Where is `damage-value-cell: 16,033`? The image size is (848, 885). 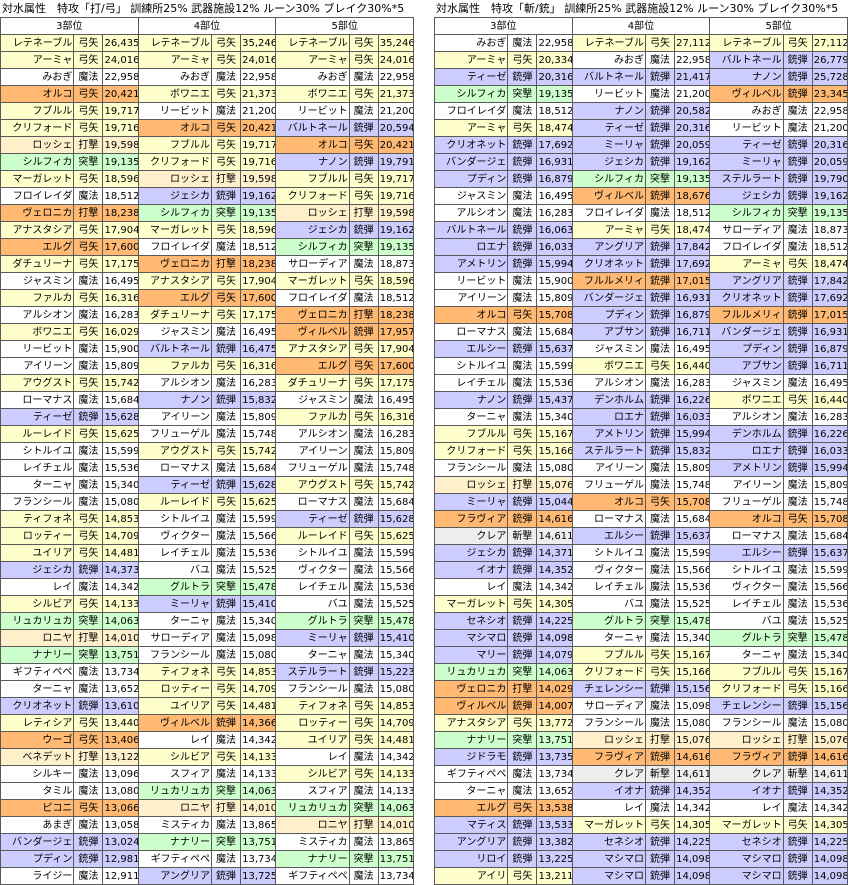 damage-value-cell: 16,033 is located at coordinates (692, 417).